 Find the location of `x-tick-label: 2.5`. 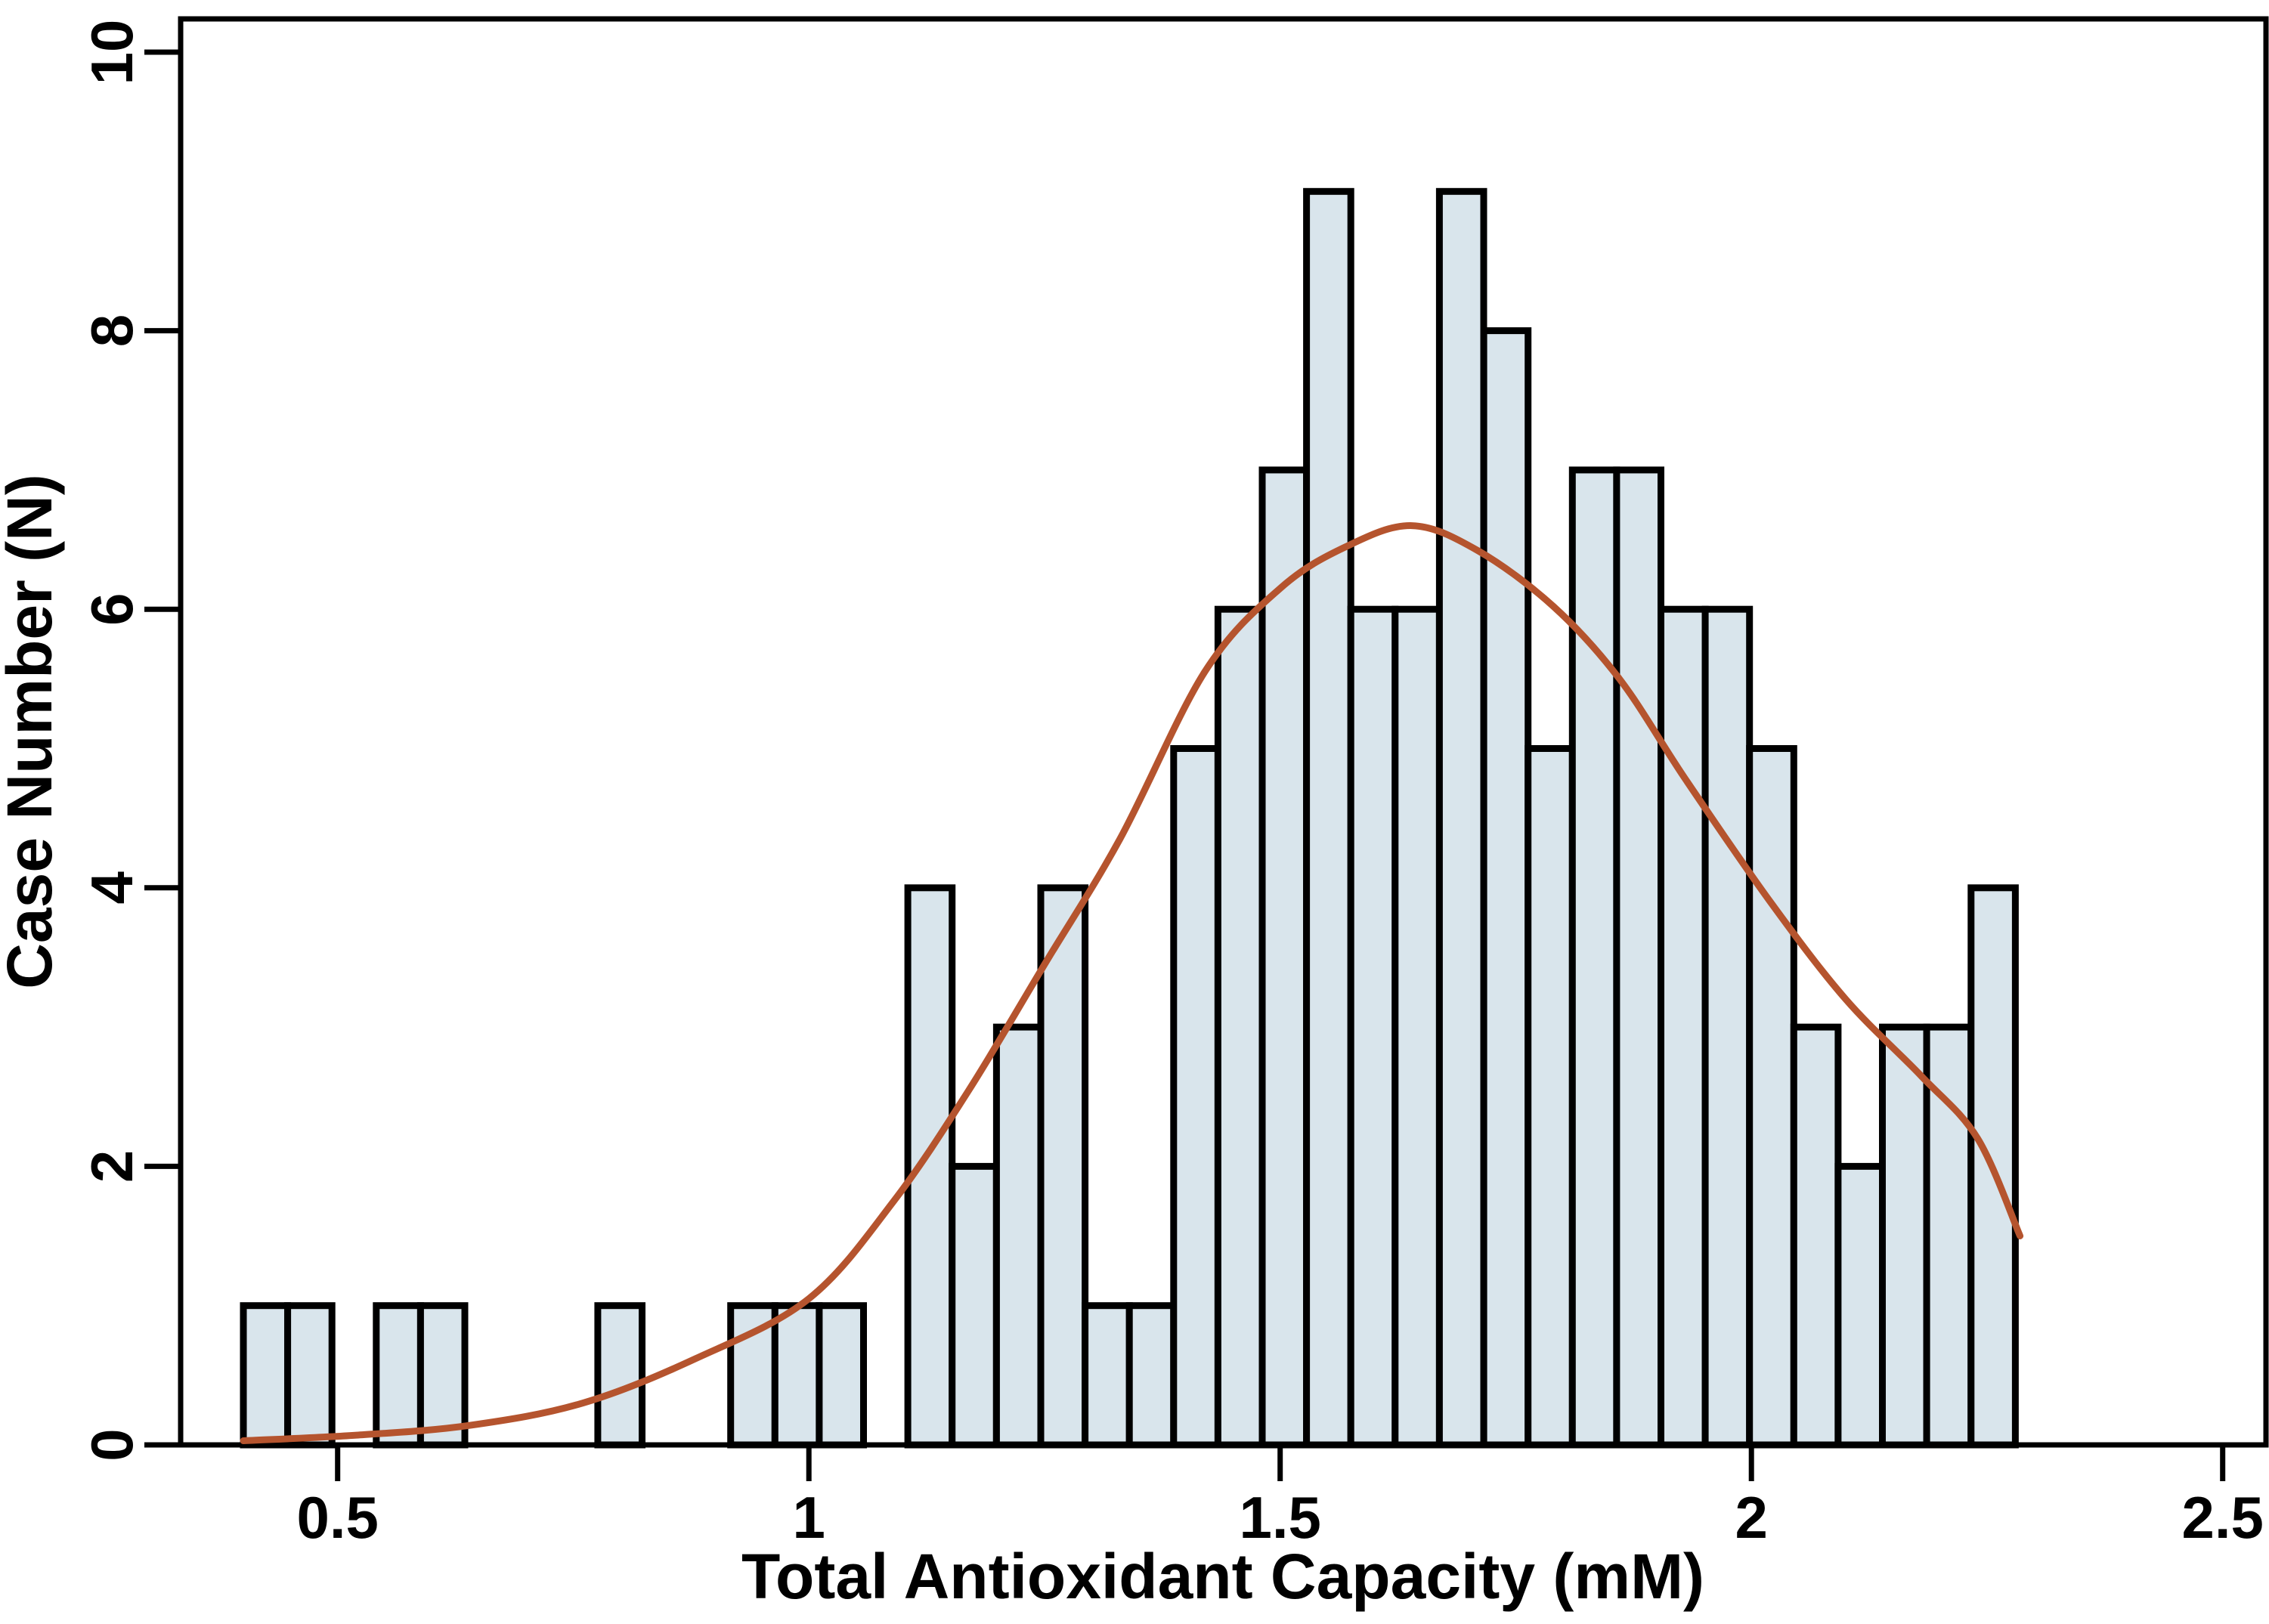

x-tick-label: 2.5 is located at coordinates (2222, 1517).